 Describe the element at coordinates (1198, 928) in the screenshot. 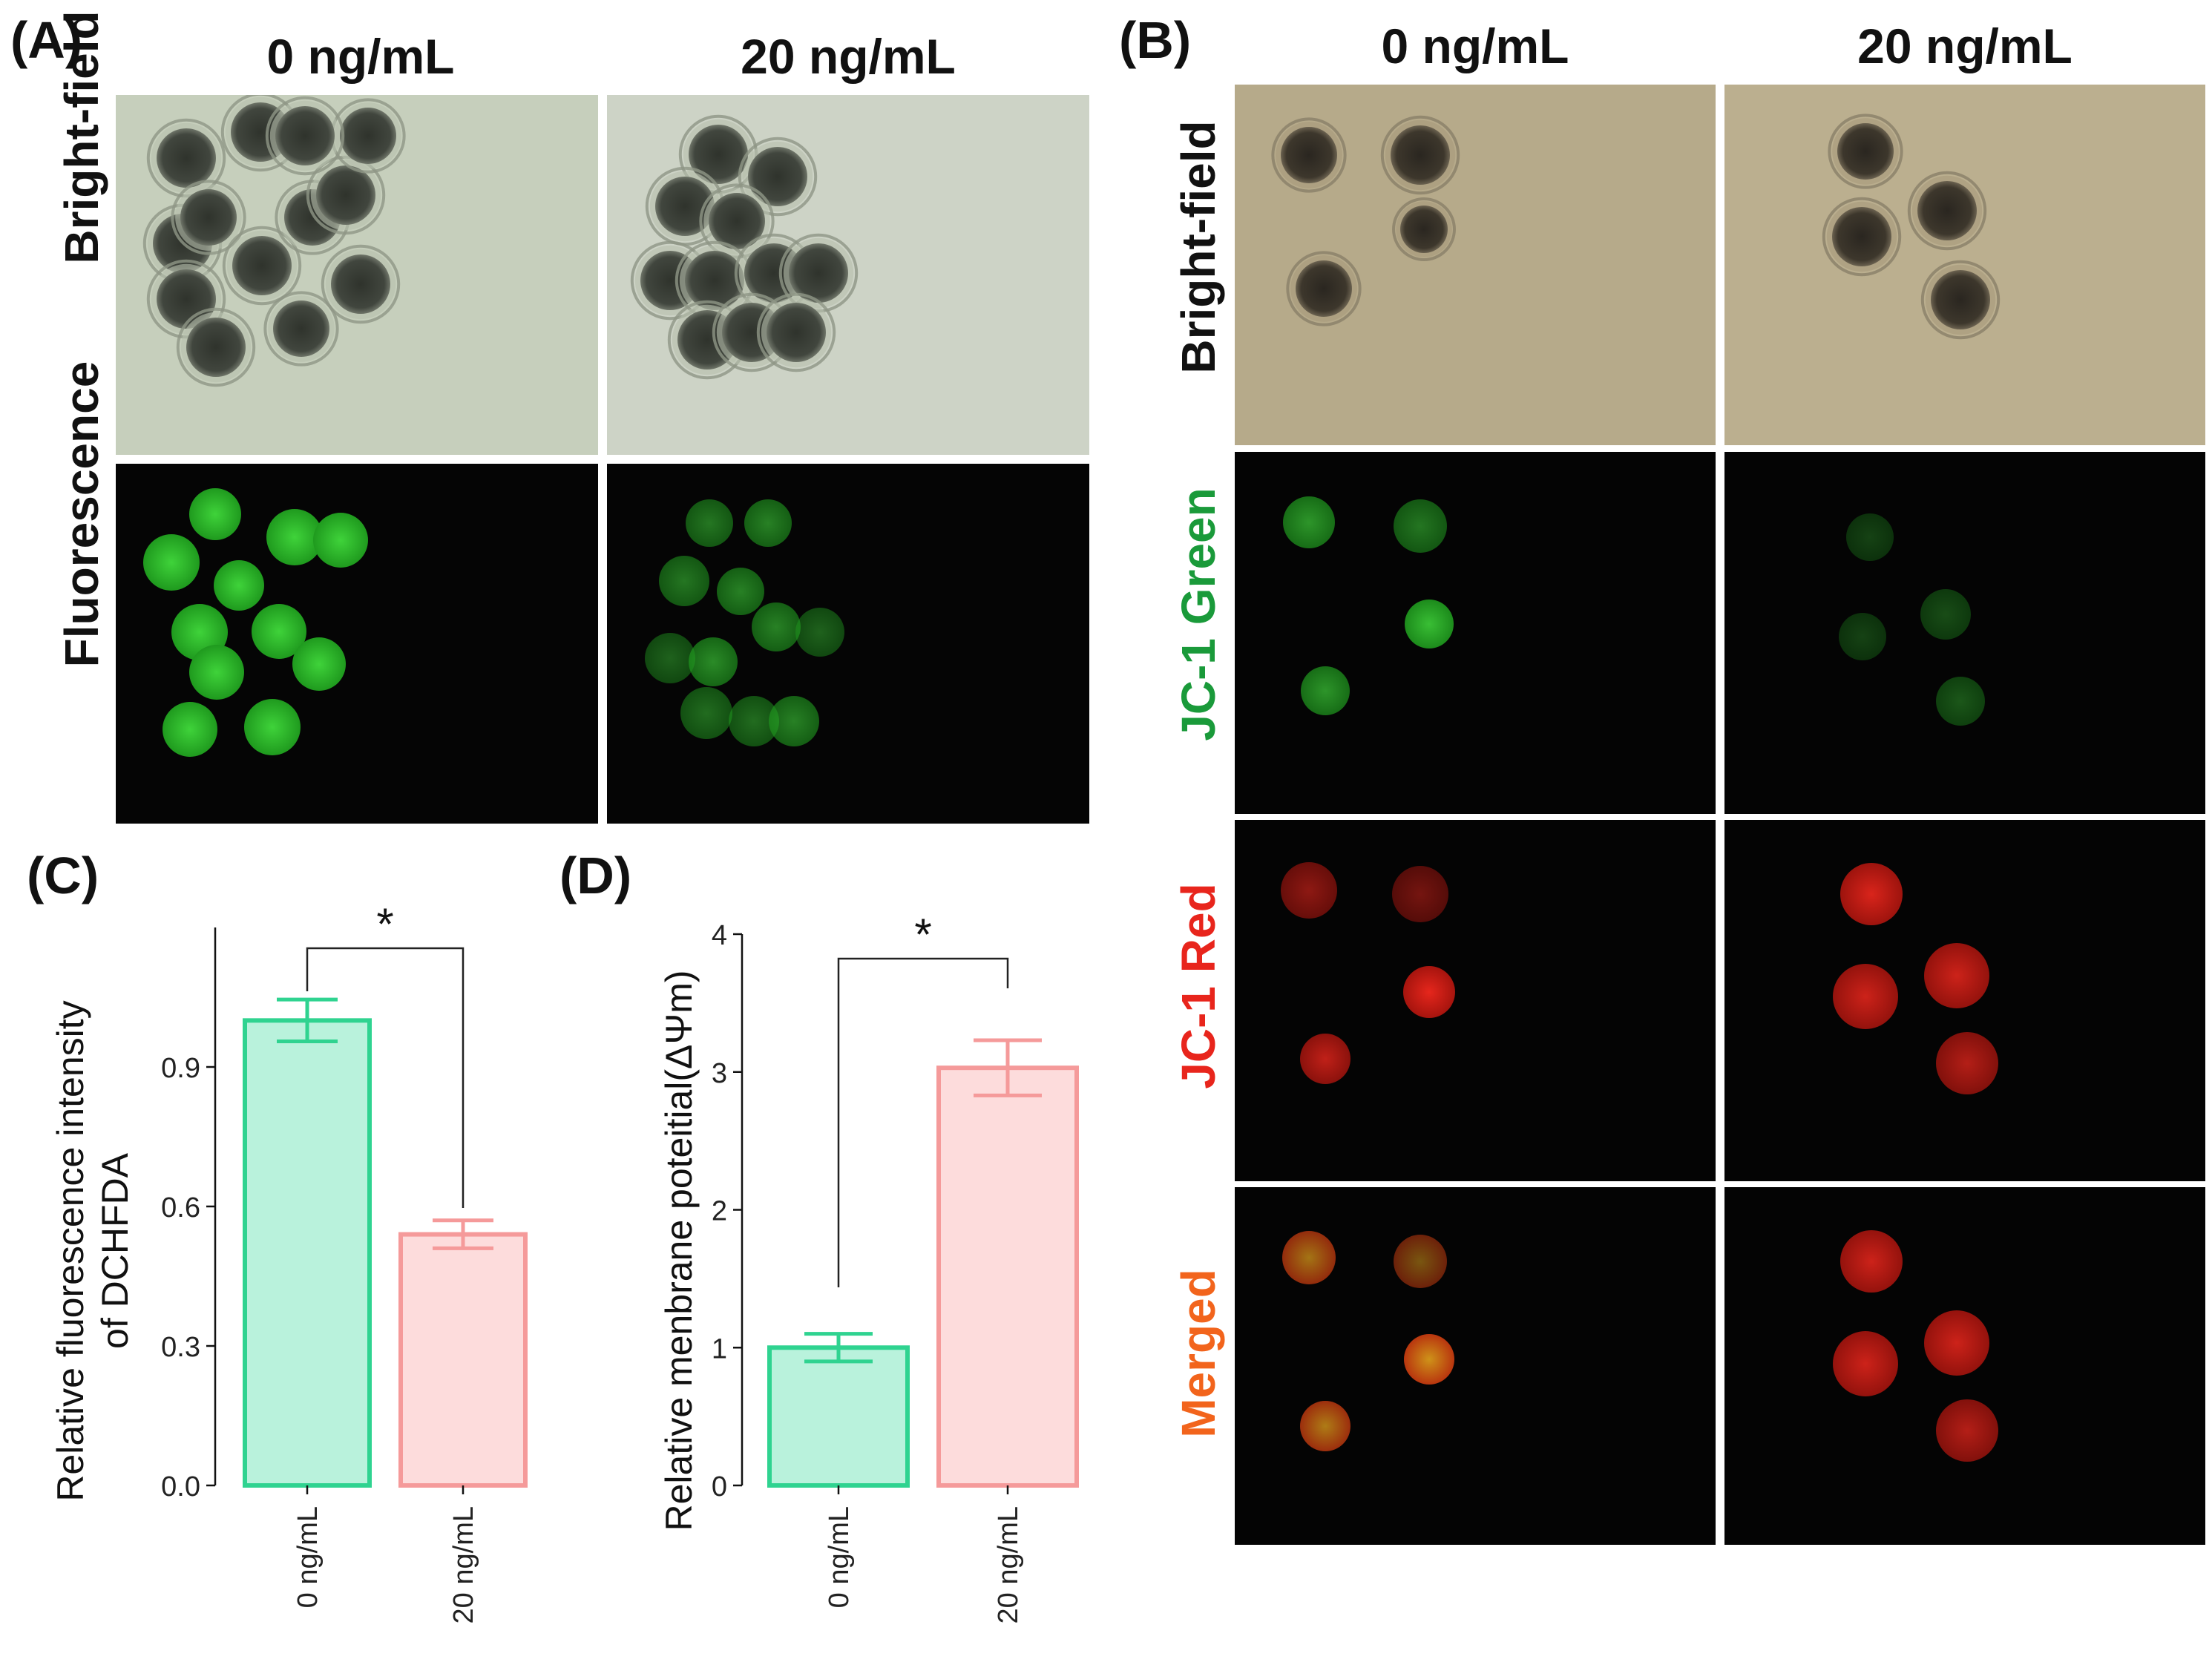

I see `jc1-red-label-suffix: Red` at that location.